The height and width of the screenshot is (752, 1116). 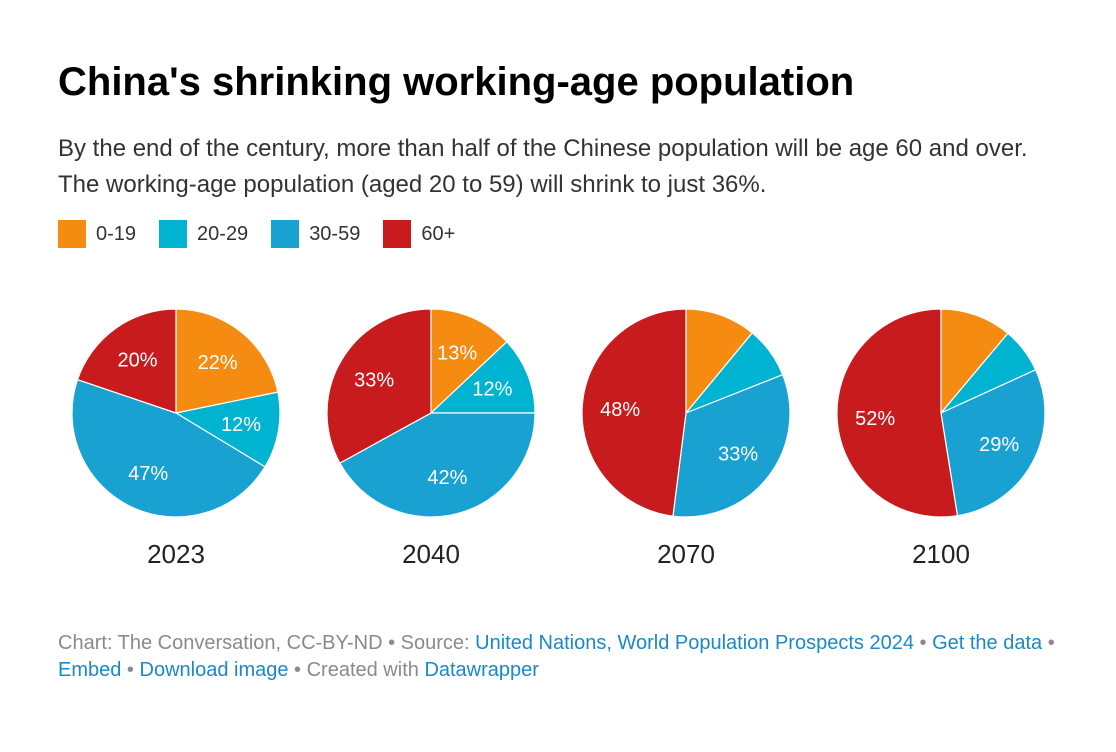 What do you see at coordinates (137, 360) in the screenshot?
I see `slice-label-2023-60-plus: 20%` at bounding box center [137, 360].